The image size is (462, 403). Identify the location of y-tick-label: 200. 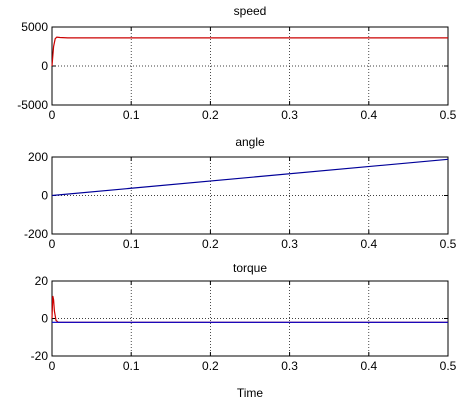
(38, 157).